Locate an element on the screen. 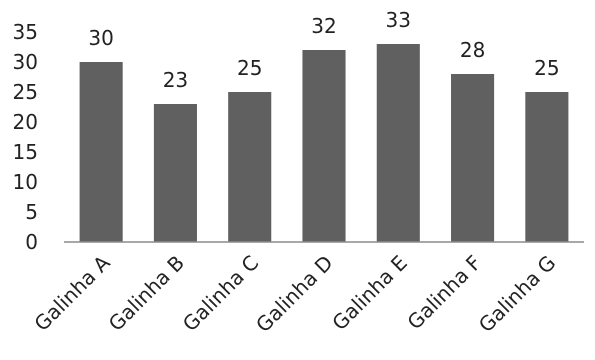 The height and width of the screenshot is (360, 595). y-tick-label: 0 is located at coordinates (31, 242).